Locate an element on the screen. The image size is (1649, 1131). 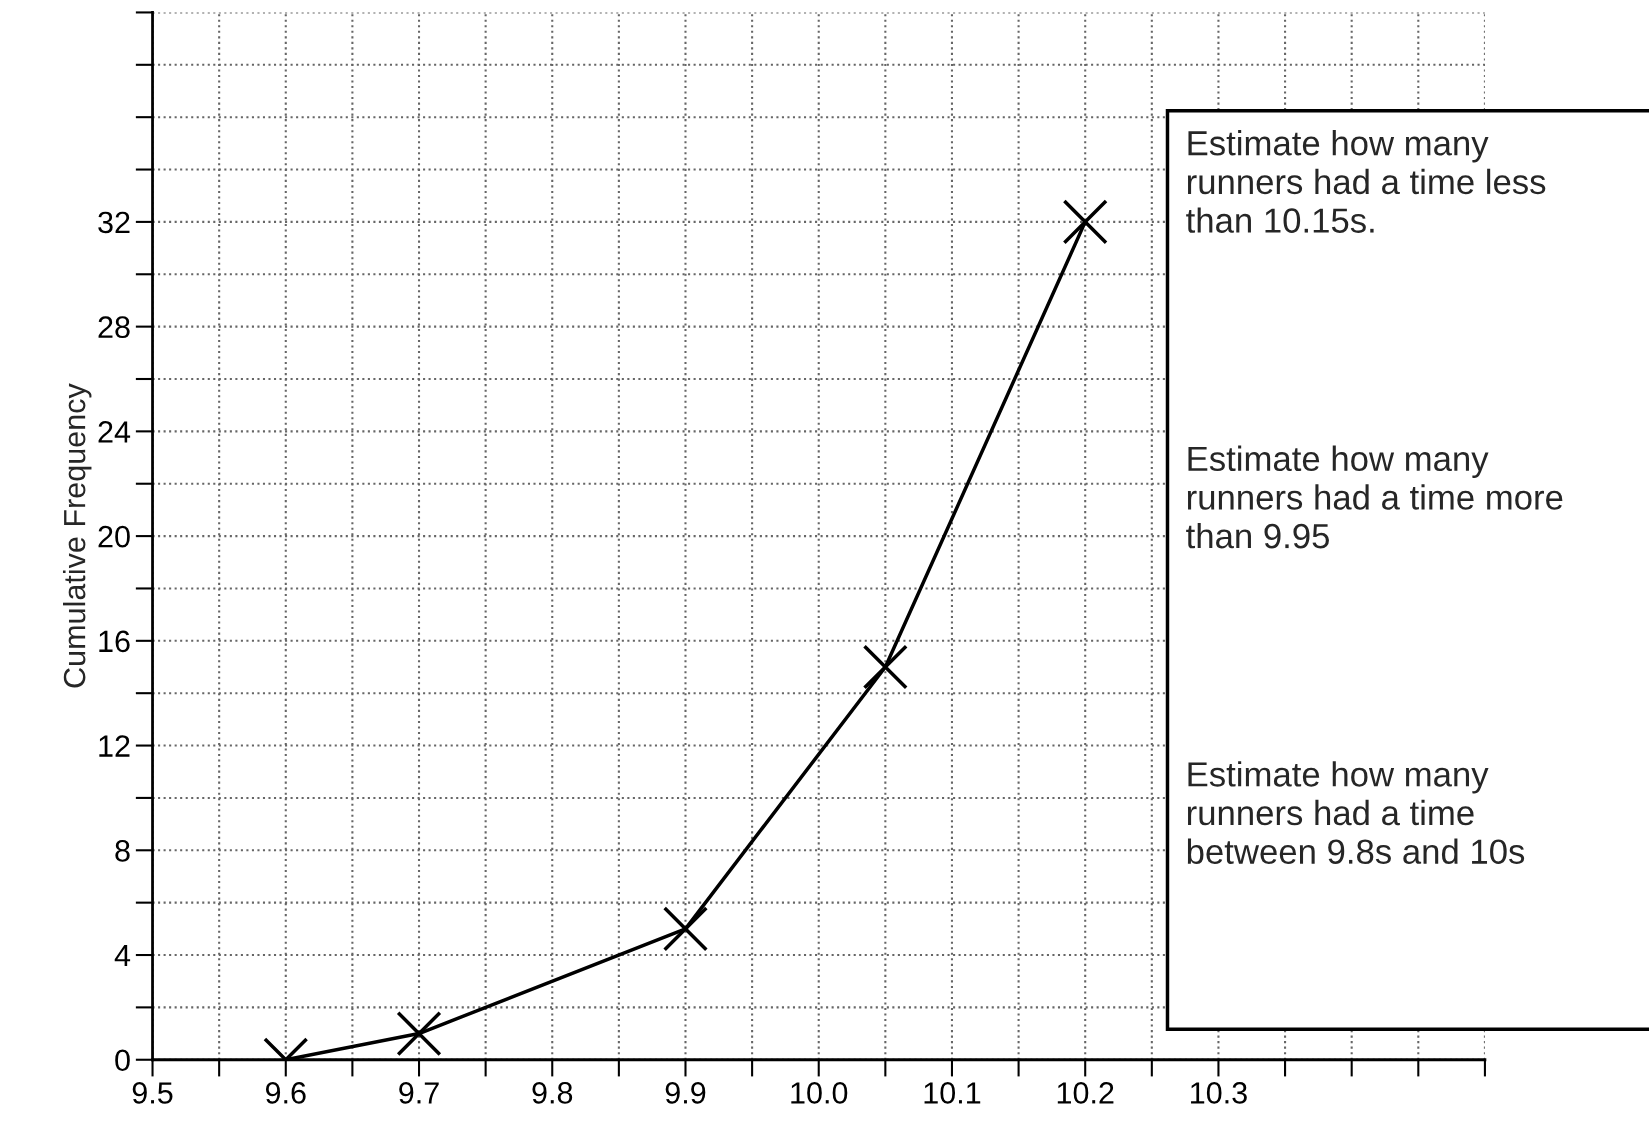
x-tick-label: 10.2 is located at coordinates (1085, 1093).